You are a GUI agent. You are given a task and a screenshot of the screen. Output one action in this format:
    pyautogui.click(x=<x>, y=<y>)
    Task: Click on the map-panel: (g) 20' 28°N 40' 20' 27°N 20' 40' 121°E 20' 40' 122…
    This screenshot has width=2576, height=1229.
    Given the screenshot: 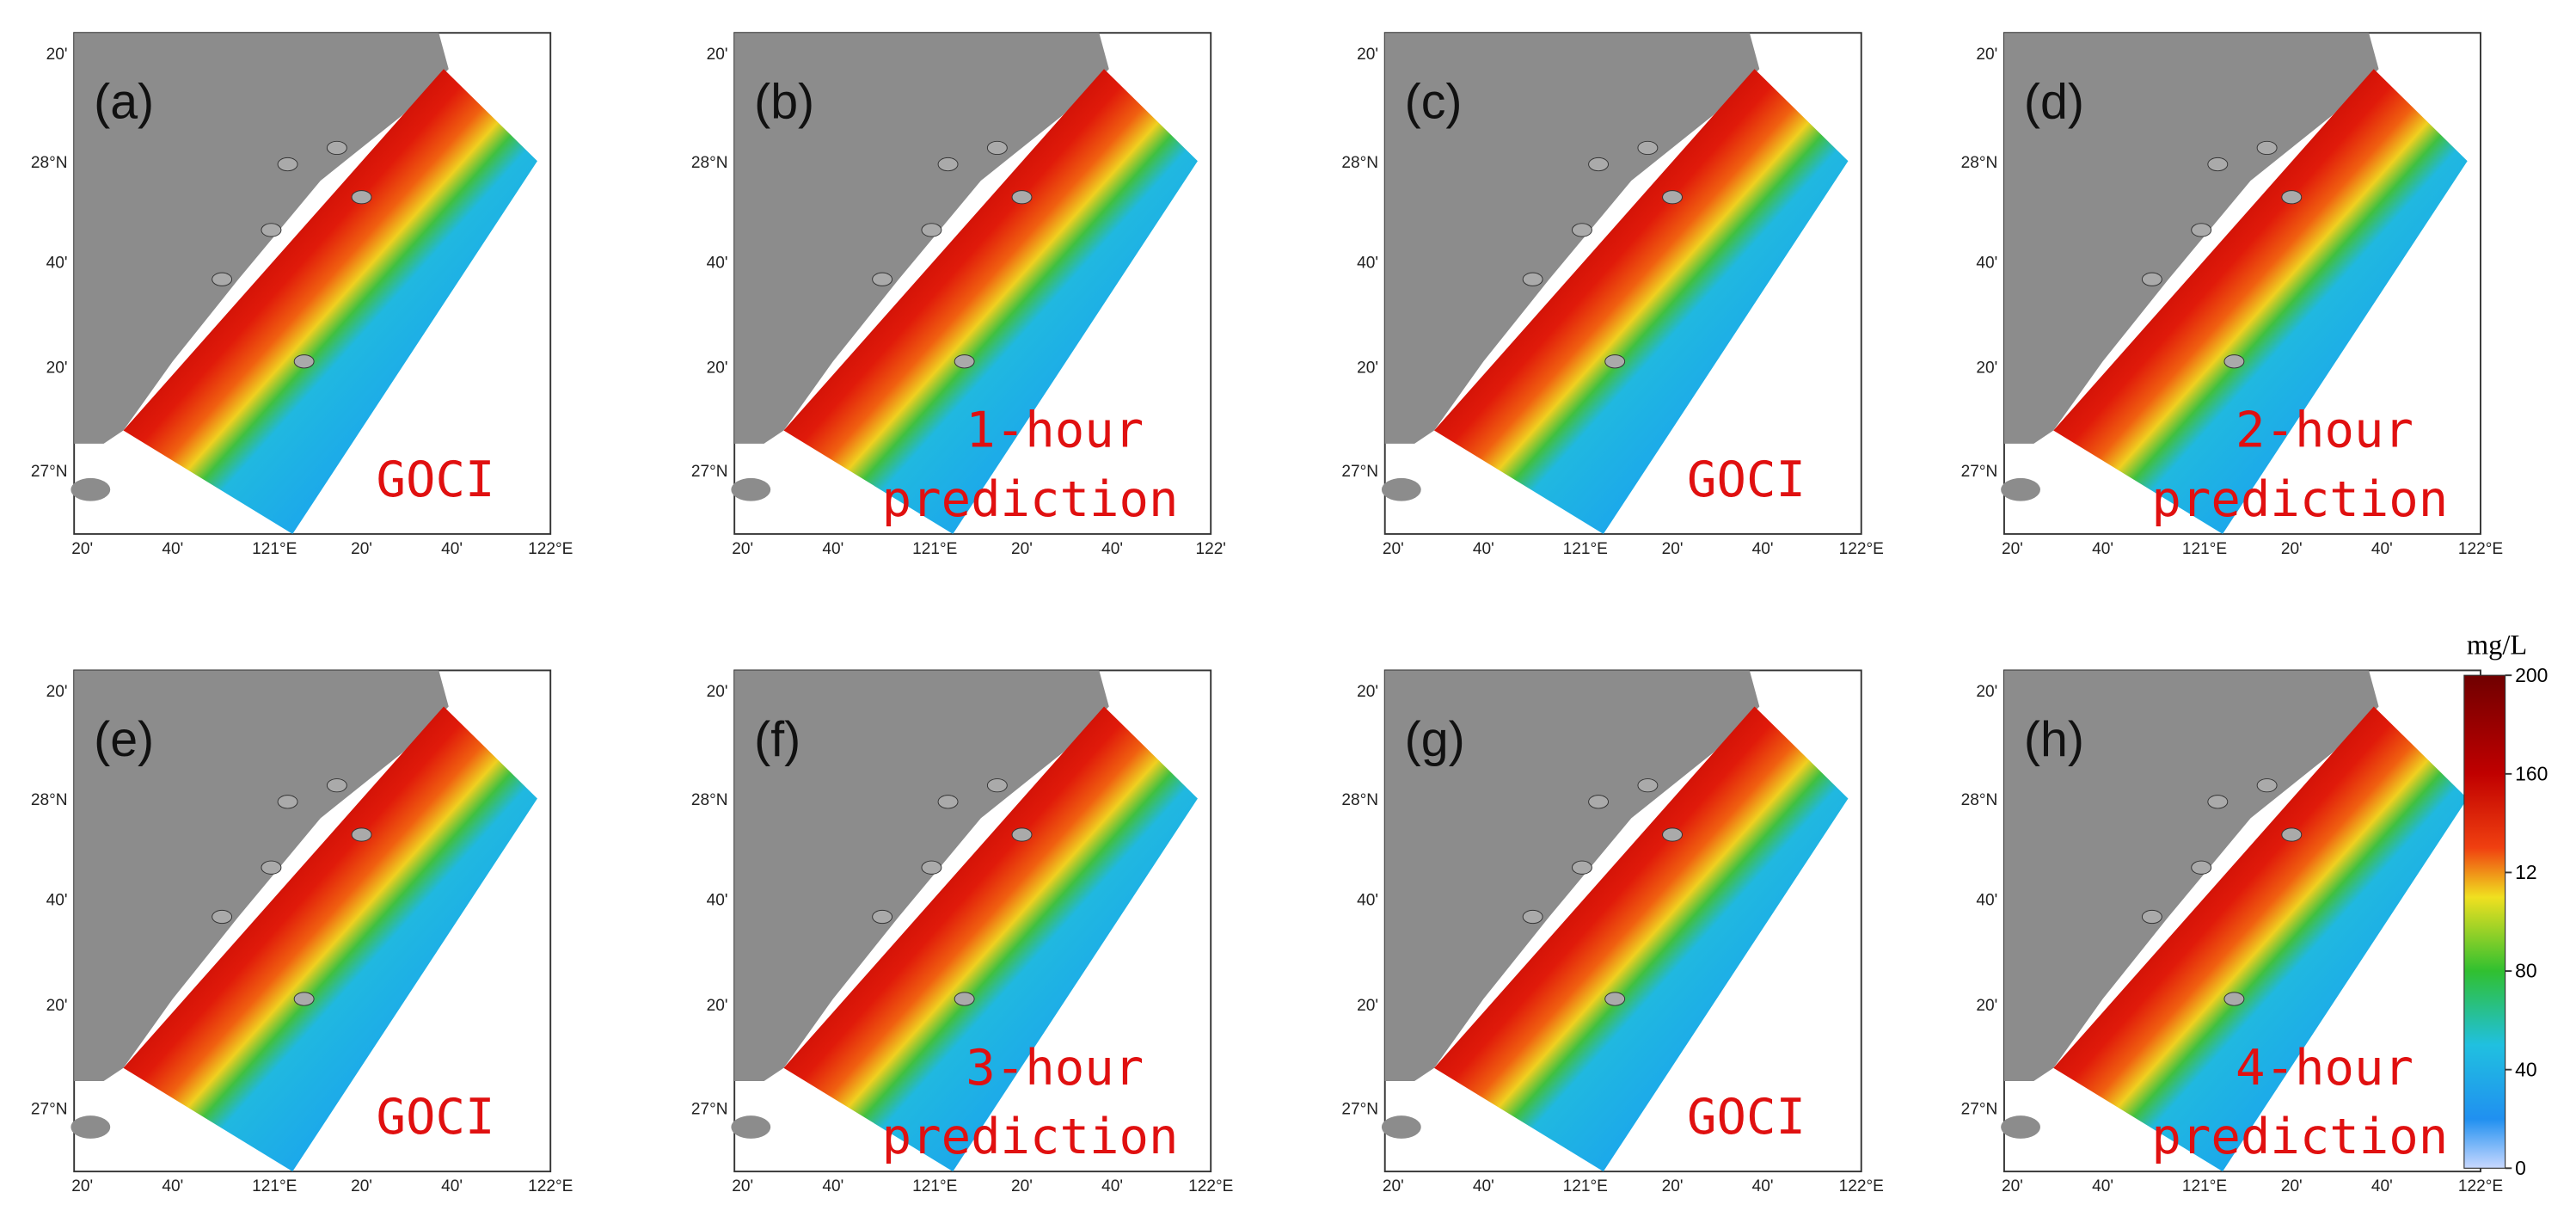 What is the action you would take?
    pyautogui.click(x=1612, y=932)
    